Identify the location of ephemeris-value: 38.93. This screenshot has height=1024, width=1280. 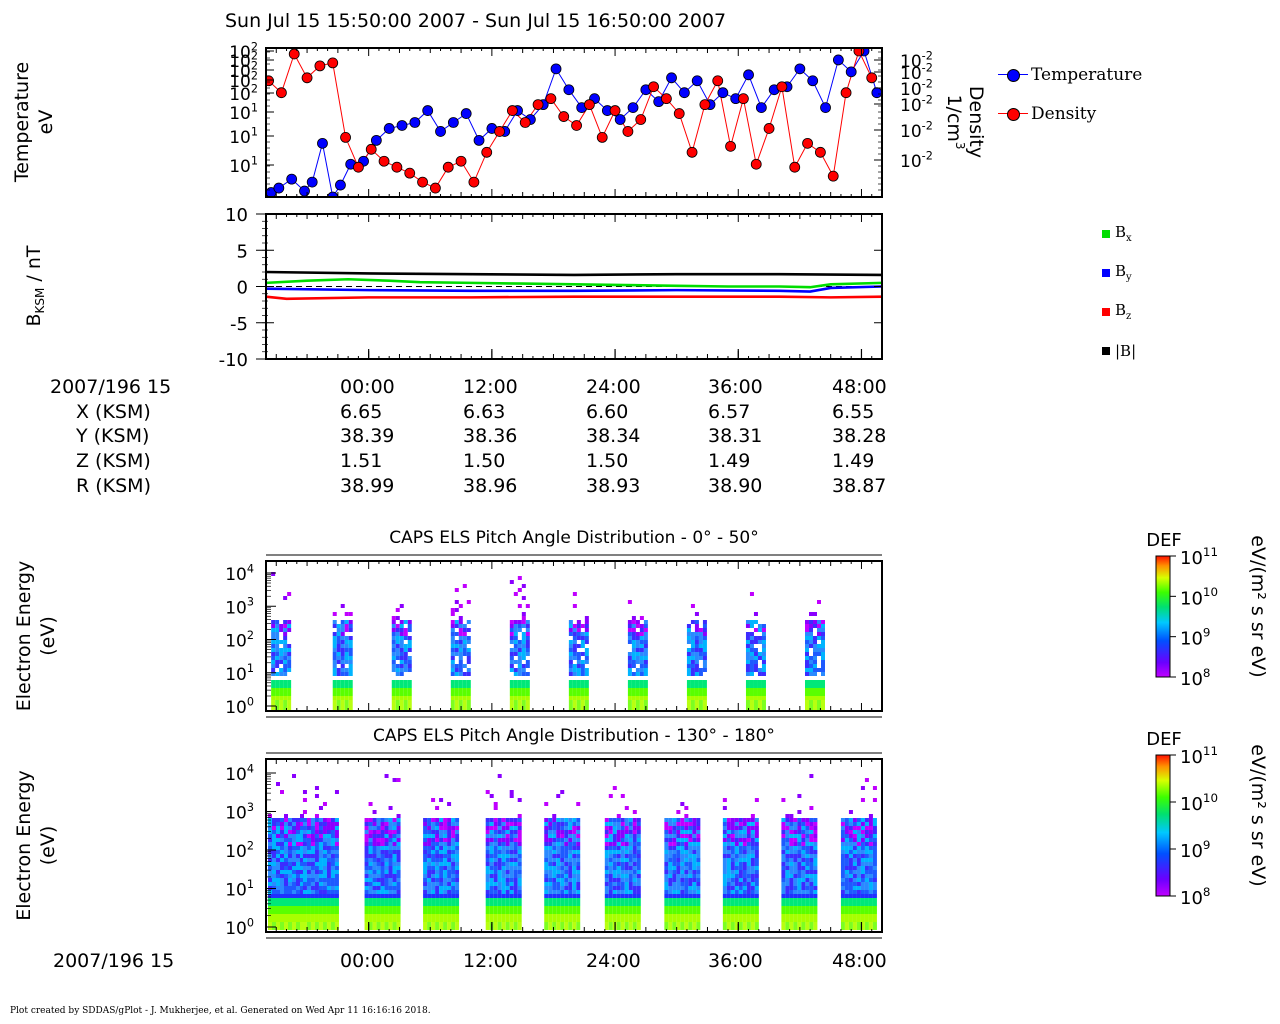
(613, 486).